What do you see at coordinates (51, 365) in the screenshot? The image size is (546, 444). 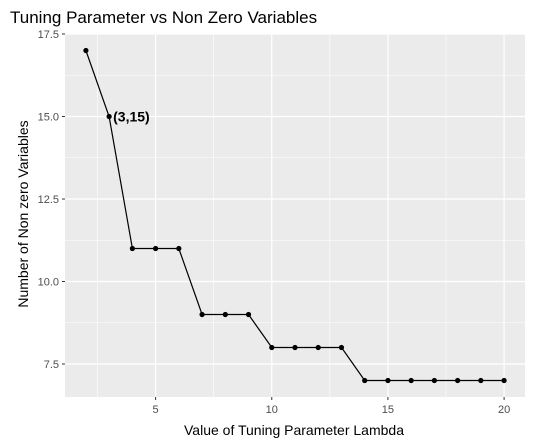 I see `y-tick-label: 7.5` at bounding box center [51, 365].